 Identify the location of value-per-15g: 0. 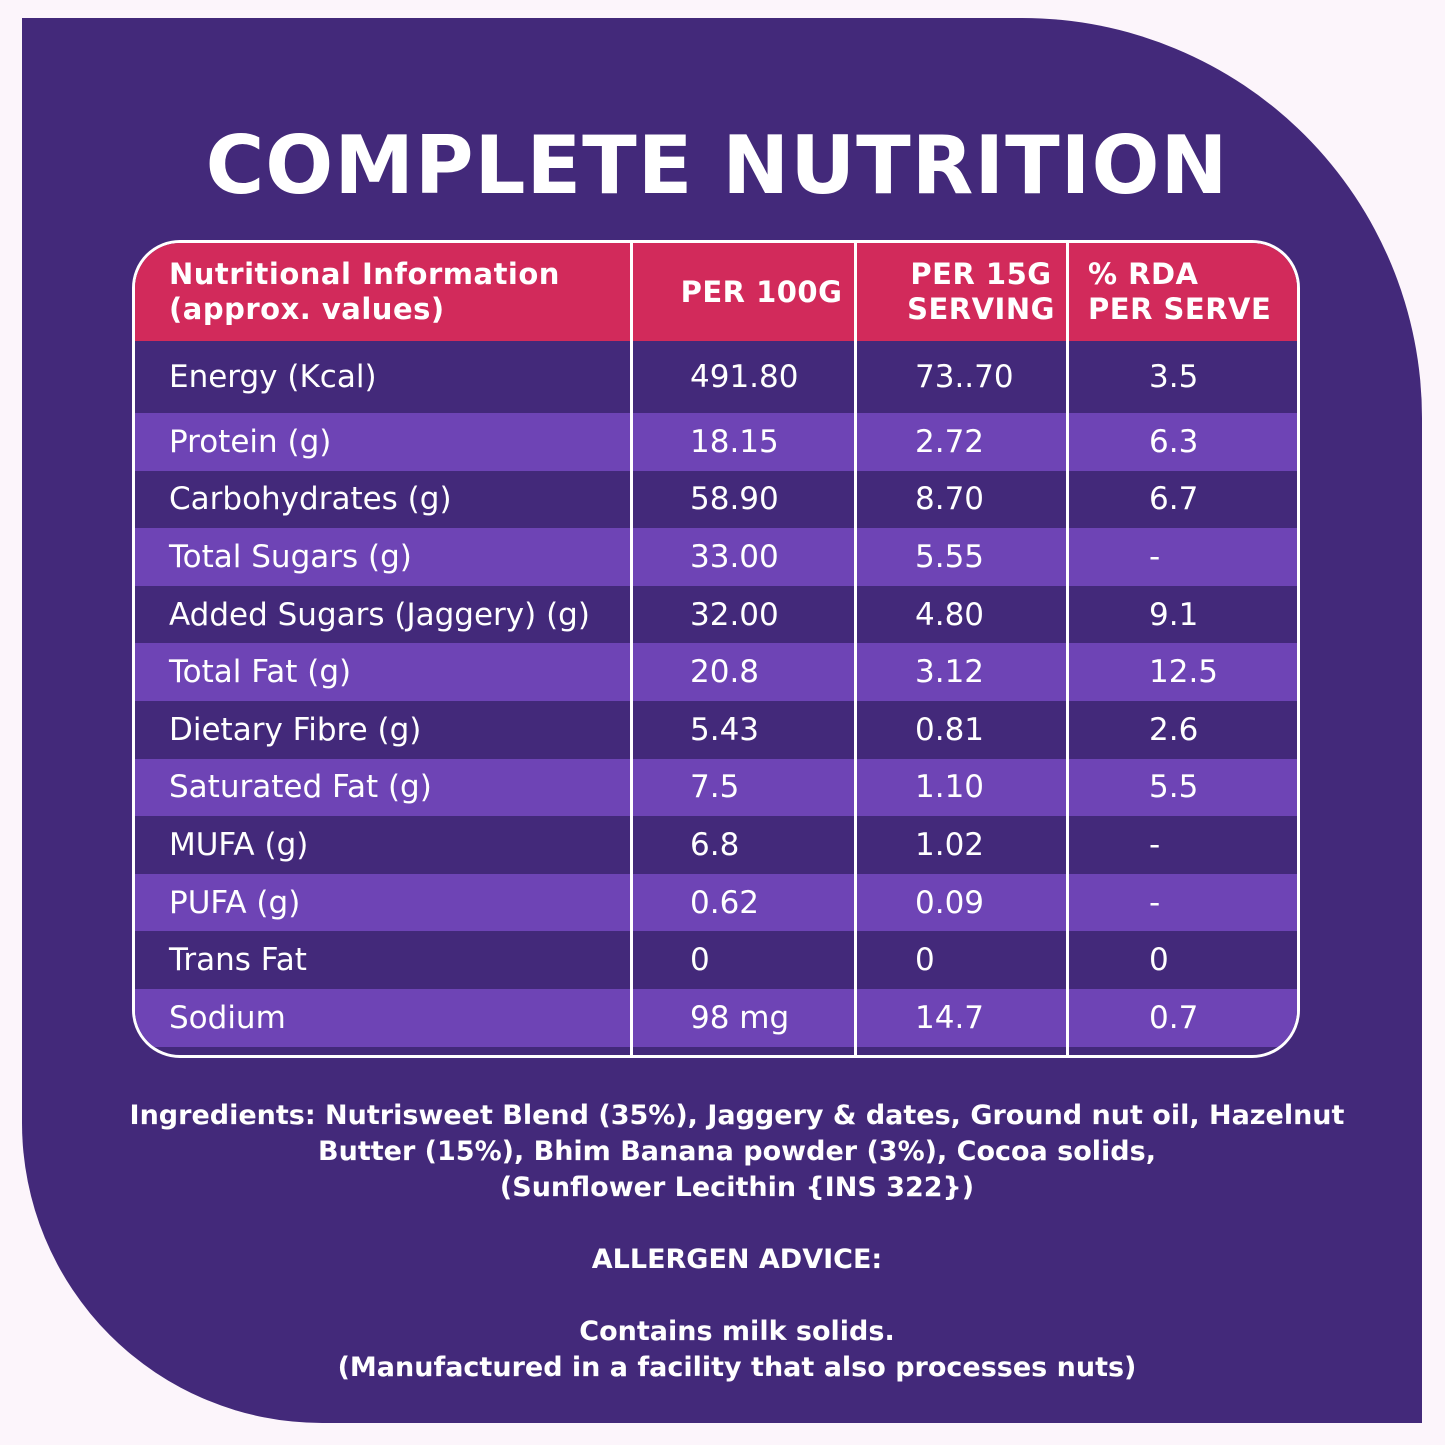
(925, 960).